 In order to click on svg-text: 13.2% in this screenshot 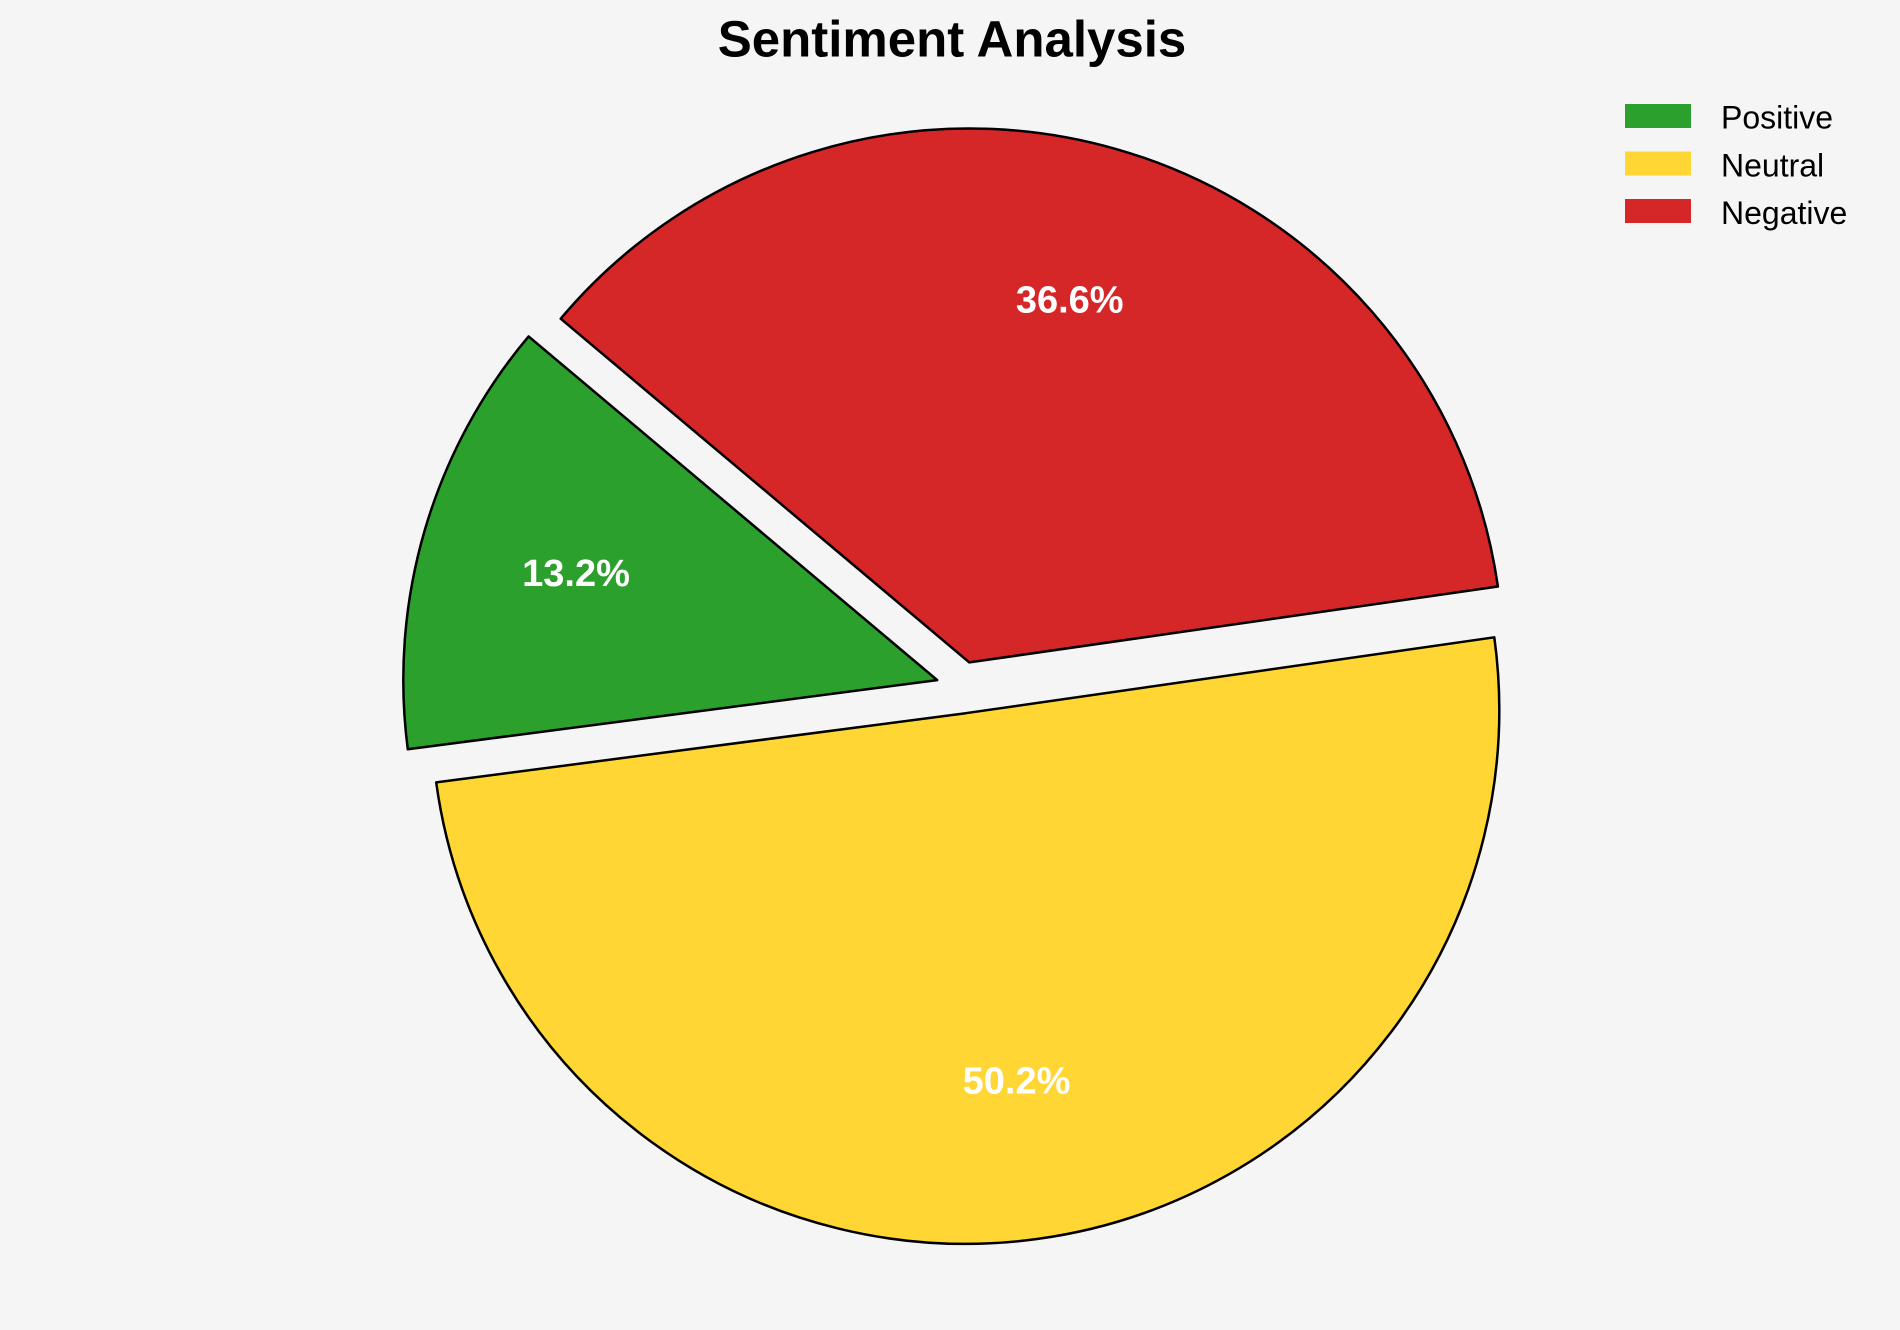, I will do `click(576, 574)`.